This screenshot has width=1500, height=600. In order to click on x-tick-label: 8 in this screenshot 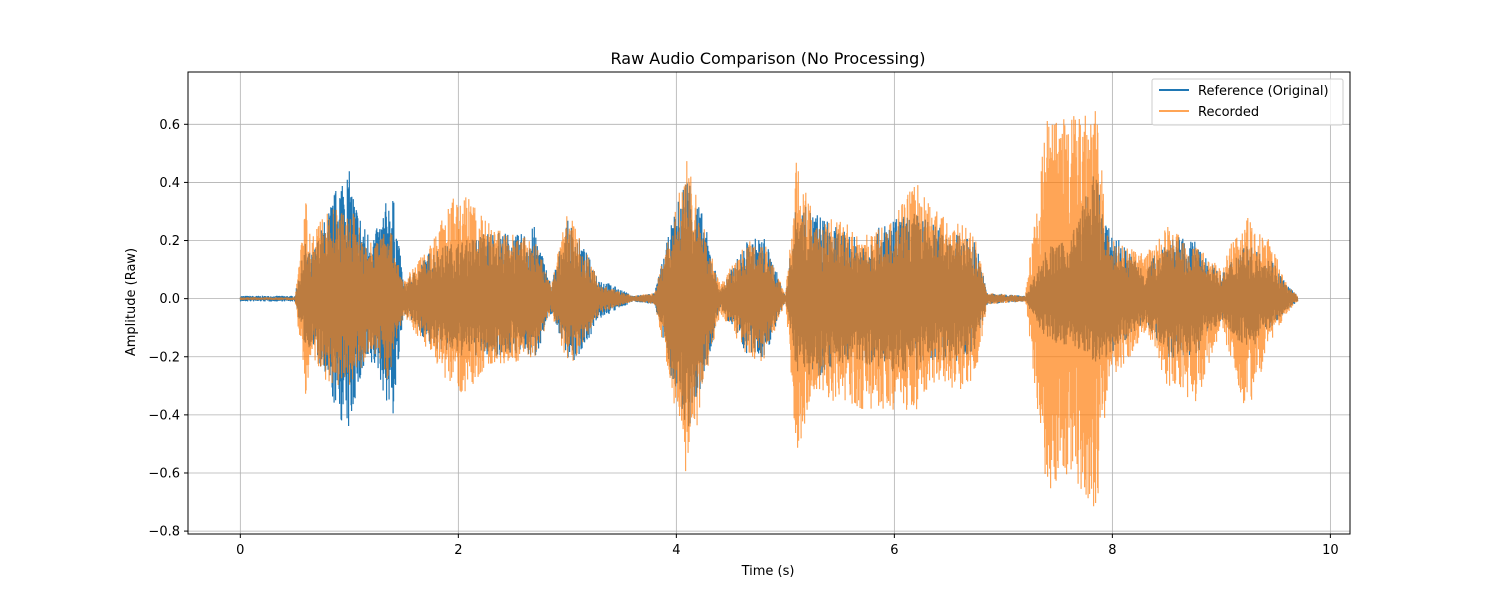, I will do `click(1112, 550)`.